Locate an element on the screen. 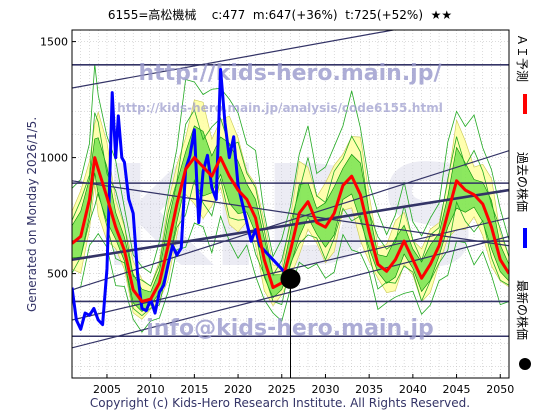 The height and width of the screenshot is (420, 560). x-tick-label: 2045 is located at coordinates (457, 389).